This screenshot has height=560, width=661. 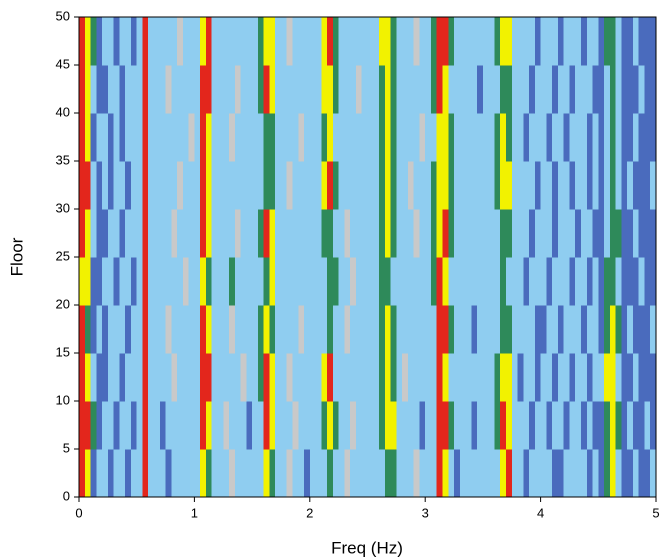 What do you see at coordinates (367, 547) in the screenshot?
I see `x-axis-title: Freq (Hz)` at bounding box center [367, 547].